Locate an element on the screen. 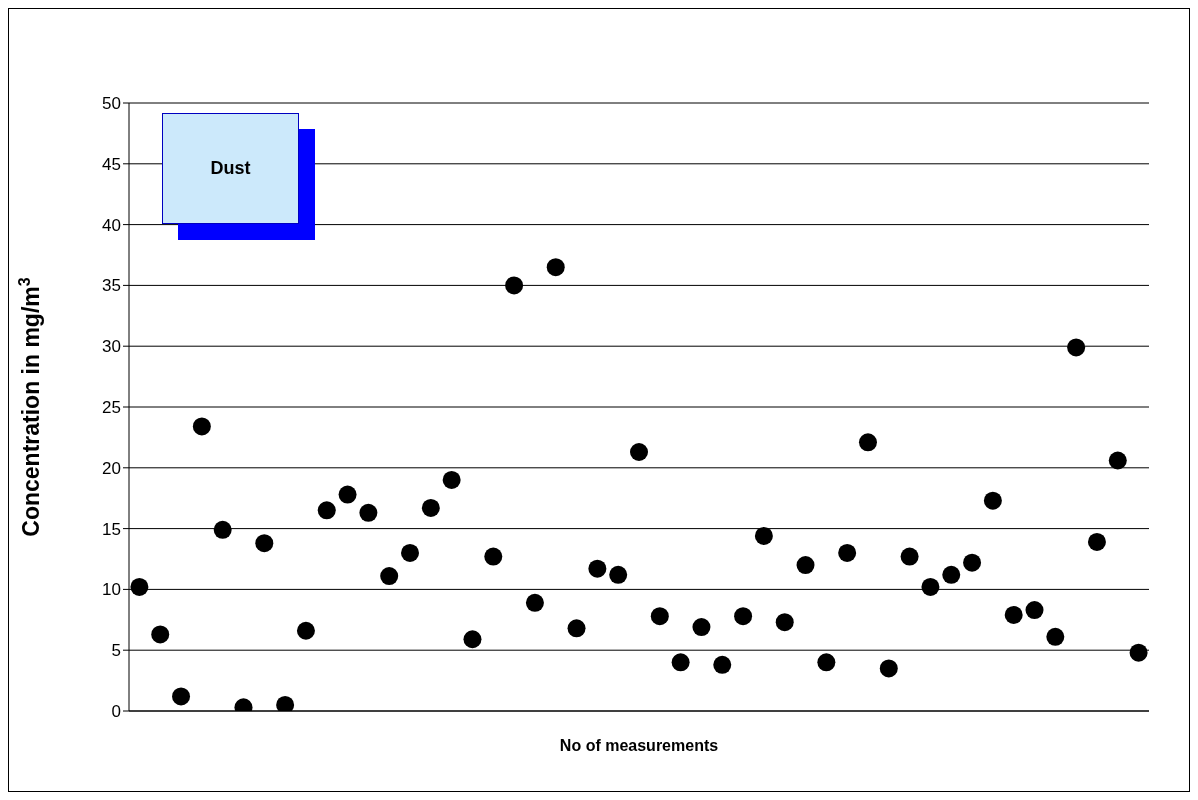  y-tick-label: 40 is located at coordinates (111, 225).